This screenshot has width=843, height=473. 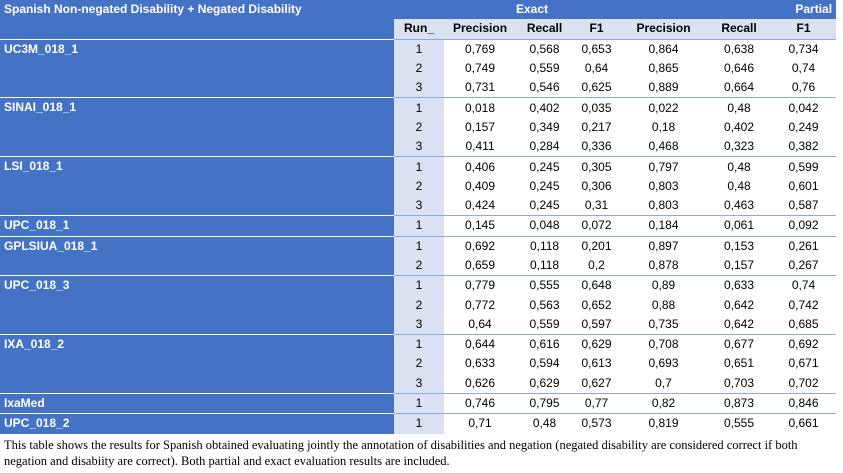 I want to click on table-row: UPC_018_1 1 0,145 0,048 0,072 0,184 0,061 0,092, so click(x=418, y=226).